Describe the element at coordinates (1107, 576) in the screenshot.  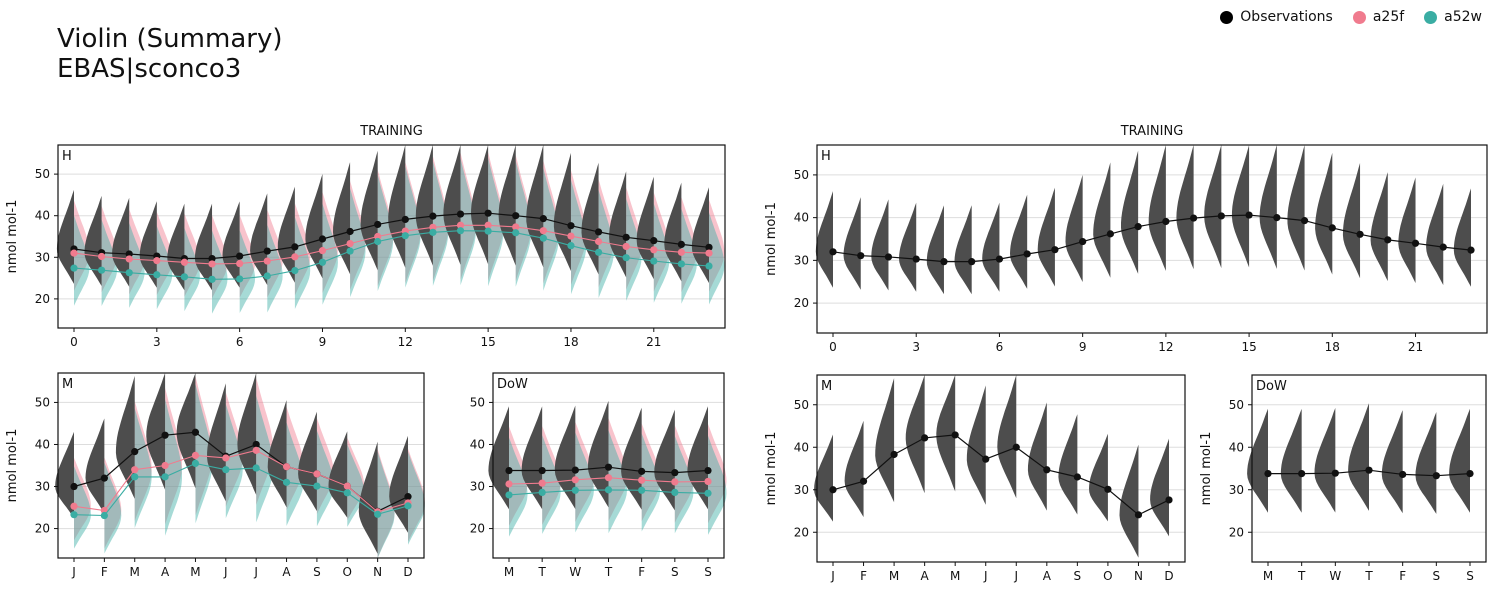
I see `x-tick-label: O` at that location.